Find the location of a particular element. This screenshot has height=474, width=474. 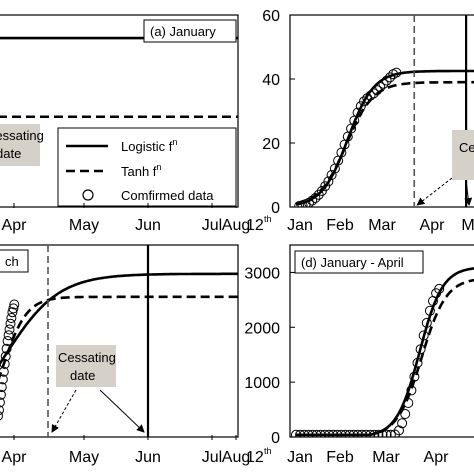

panel-c-x-tick-label: Apr is located at coordinates (15, 457).